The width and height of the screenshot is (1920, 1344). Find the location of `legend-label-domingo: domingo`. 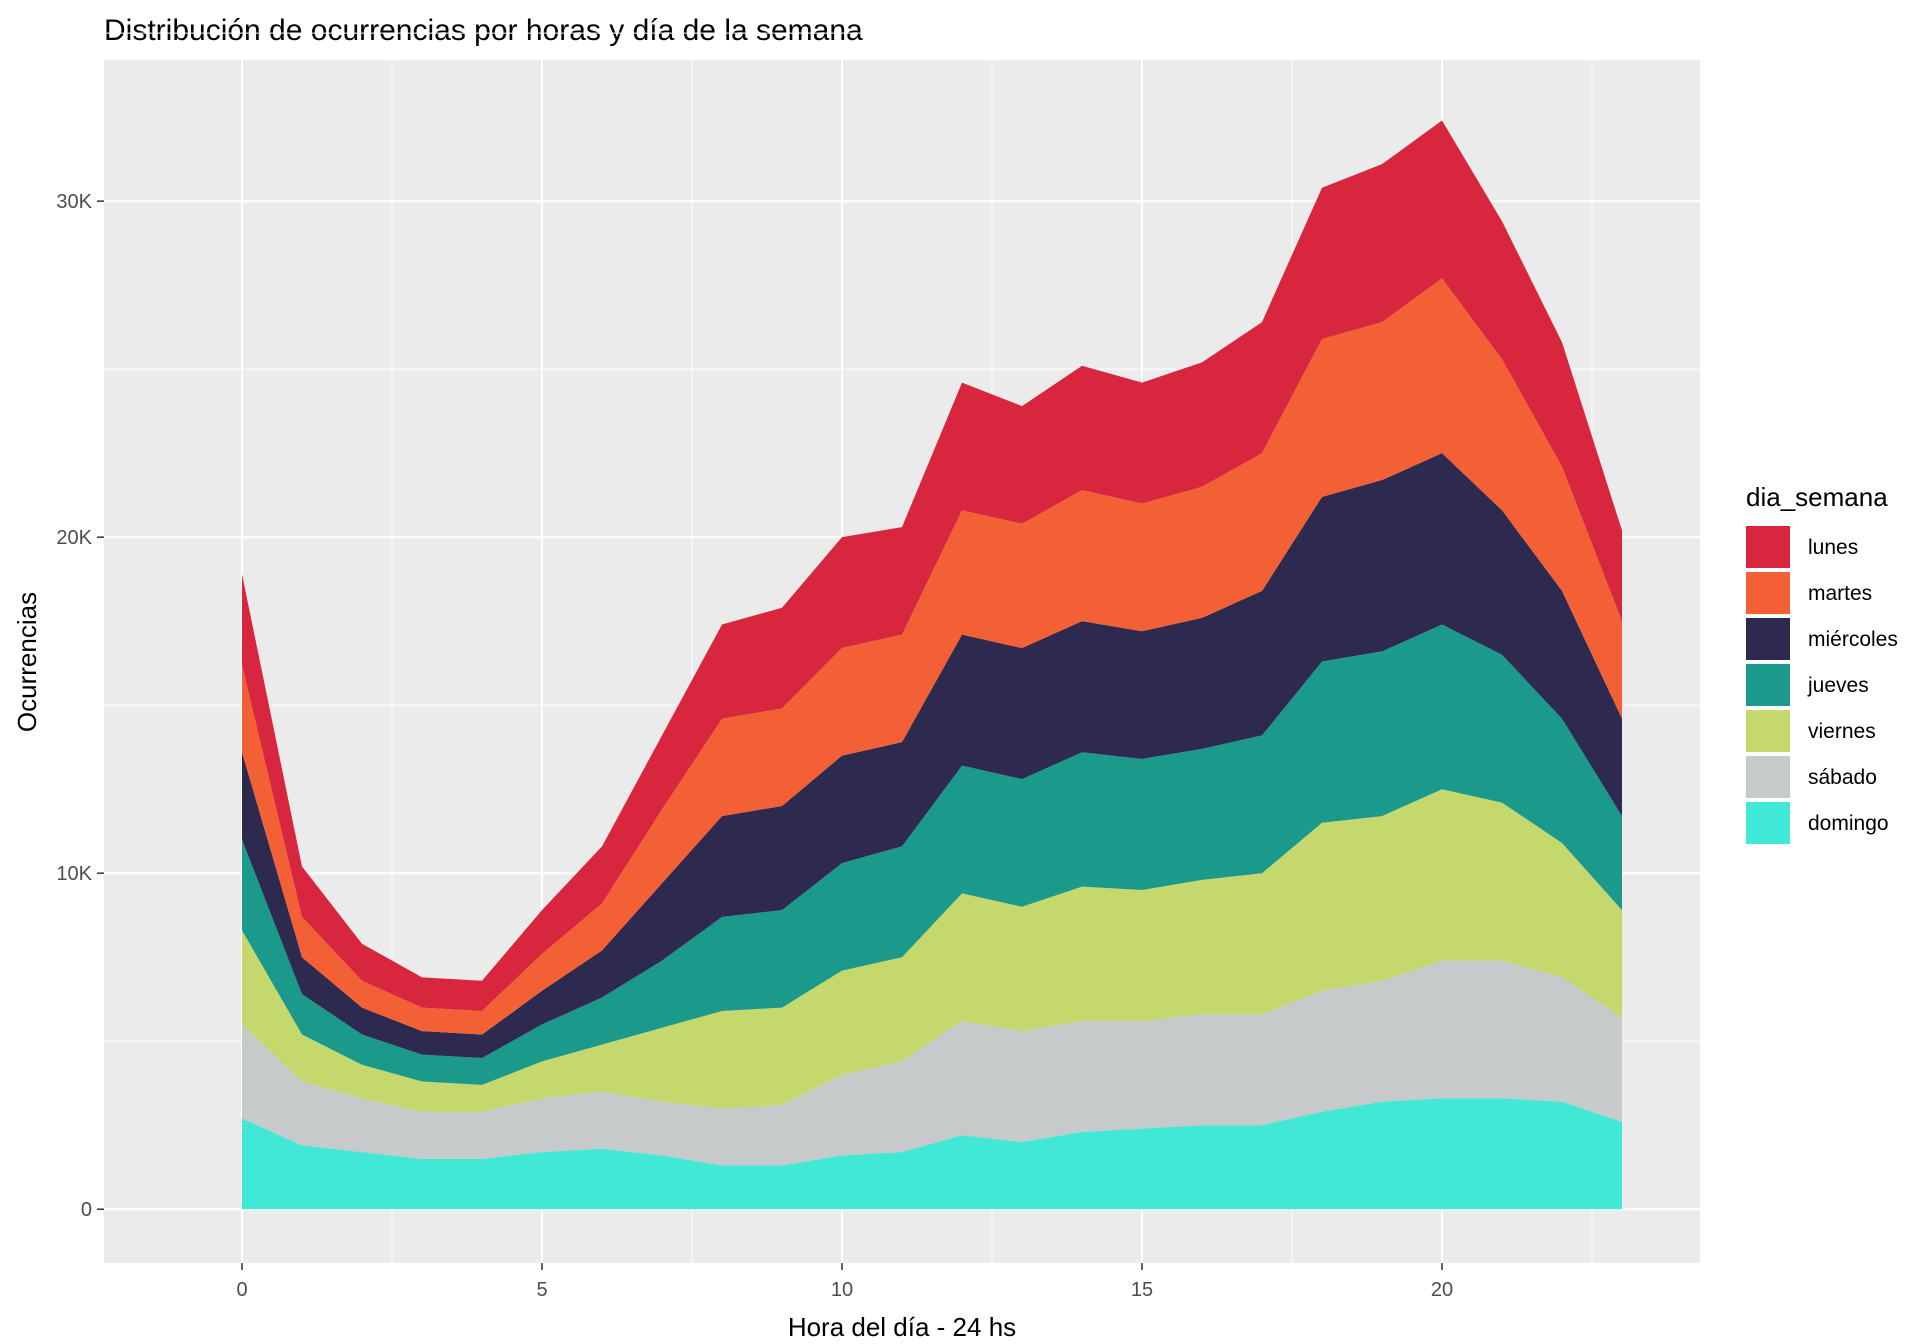

legend-label-domingo: domingo is located at coordinates (1848, 823).